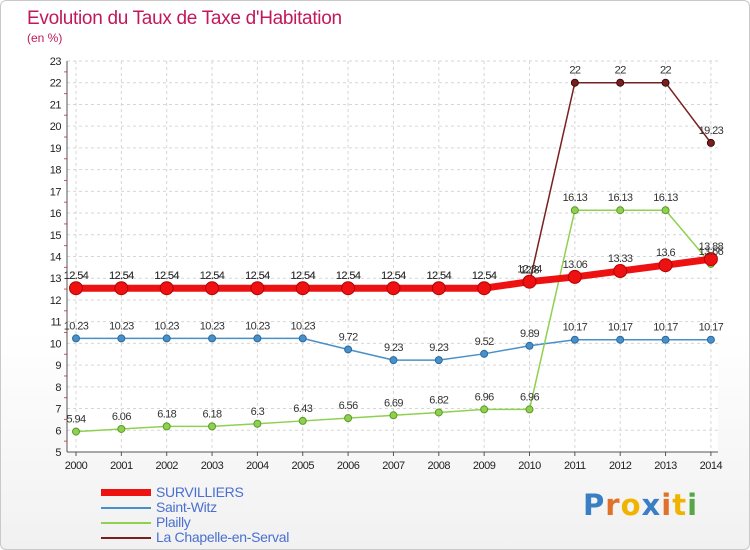 The height and width of the screenshot is (550, 750). I want to click on y-tick-label: 22, so click(56, 84).